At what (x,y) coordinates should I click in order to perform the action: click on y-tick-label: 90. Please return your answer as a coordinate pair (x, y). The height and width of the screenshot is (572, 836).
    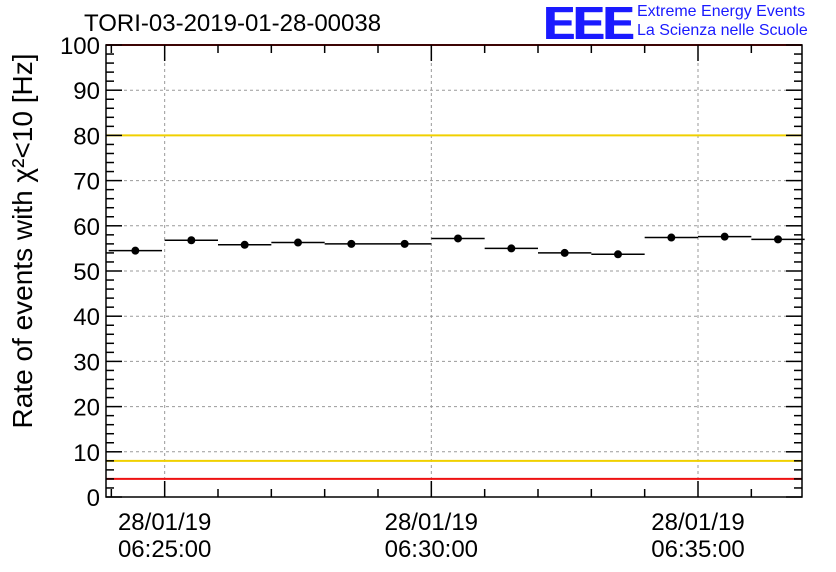
    Looking at the image, I should click on (86, 91).